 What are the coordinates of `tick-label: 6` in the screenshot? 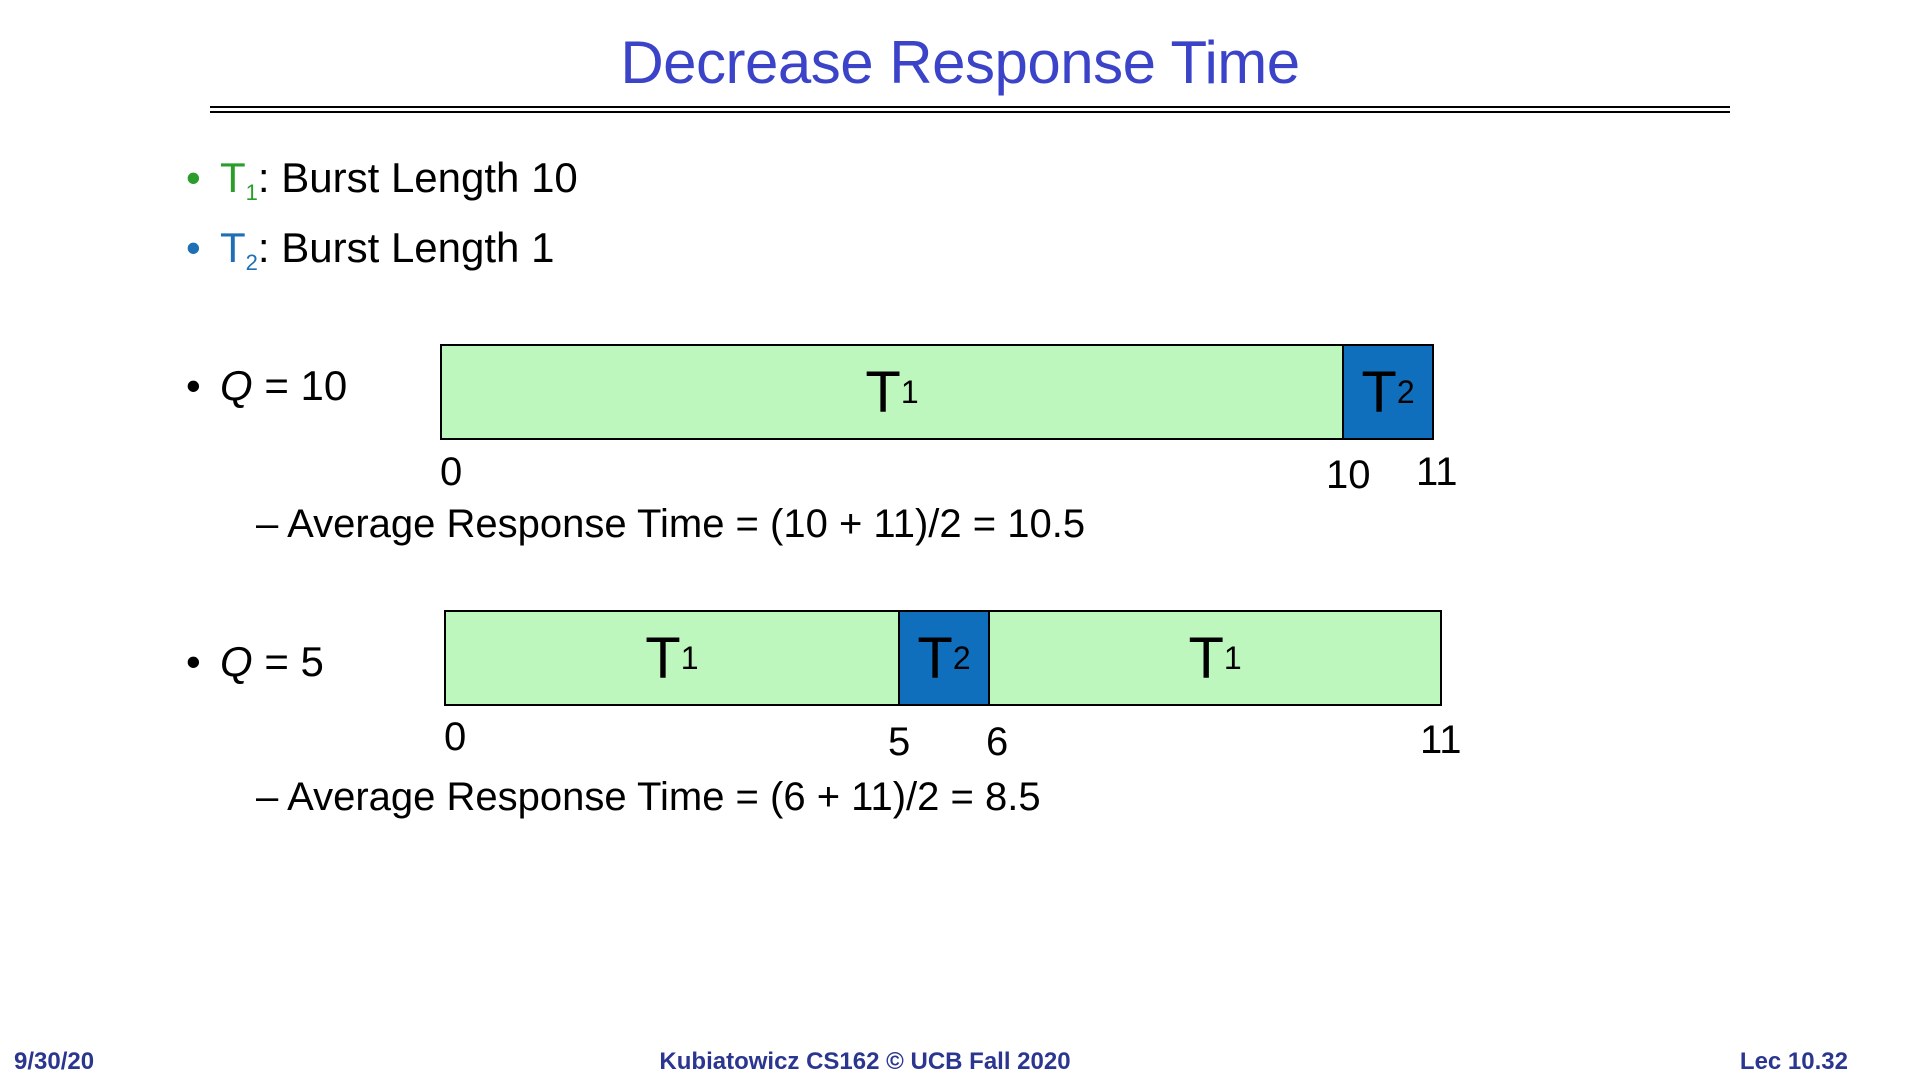 It's located at (997, 742).